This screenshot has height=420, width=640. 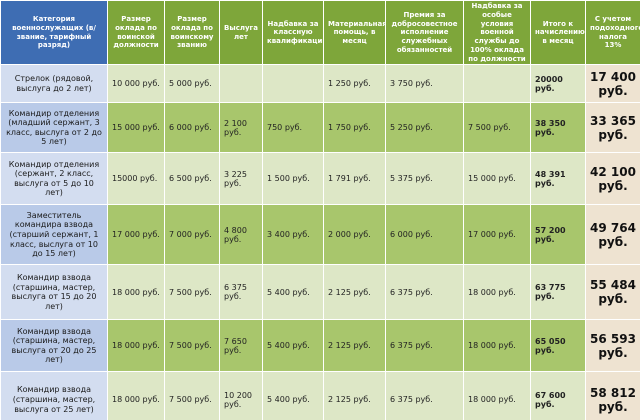 What do you see at coordinates (612, 235) in the screenshot?
I see `value-cell: 49 764 руб.` at bounding box center [612, 235].